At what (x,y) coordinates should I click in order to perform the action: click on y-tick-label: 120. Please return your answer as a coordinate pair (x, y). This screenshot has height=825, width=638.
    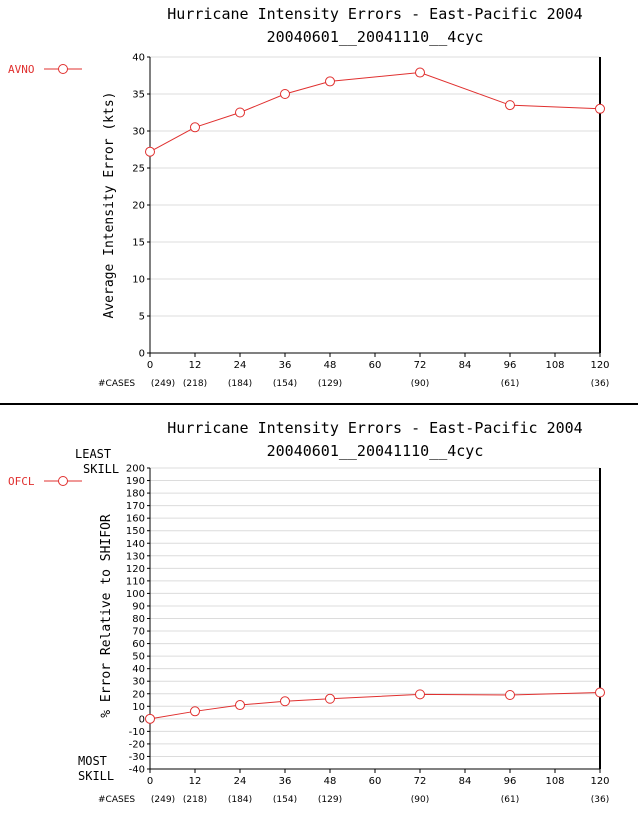
    Looking at the image, I should click on (135, 569).